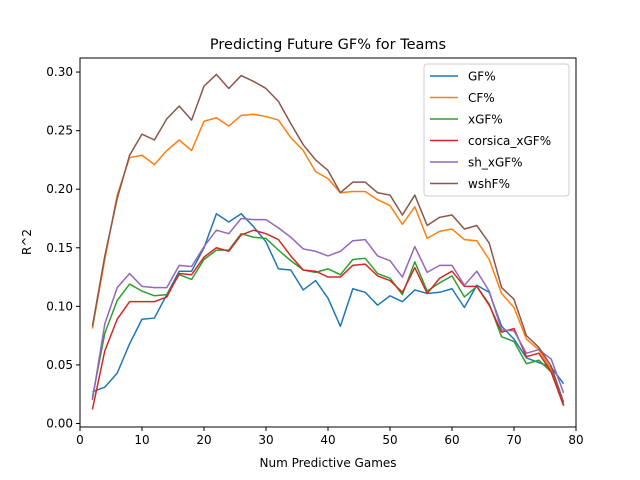 This screenshot has width=640, height=480. What do you see at coordinates (327, 463) in the screenshot?
I see `x-axis-label: Num Predictive Games` at bounding box center [327, 463].